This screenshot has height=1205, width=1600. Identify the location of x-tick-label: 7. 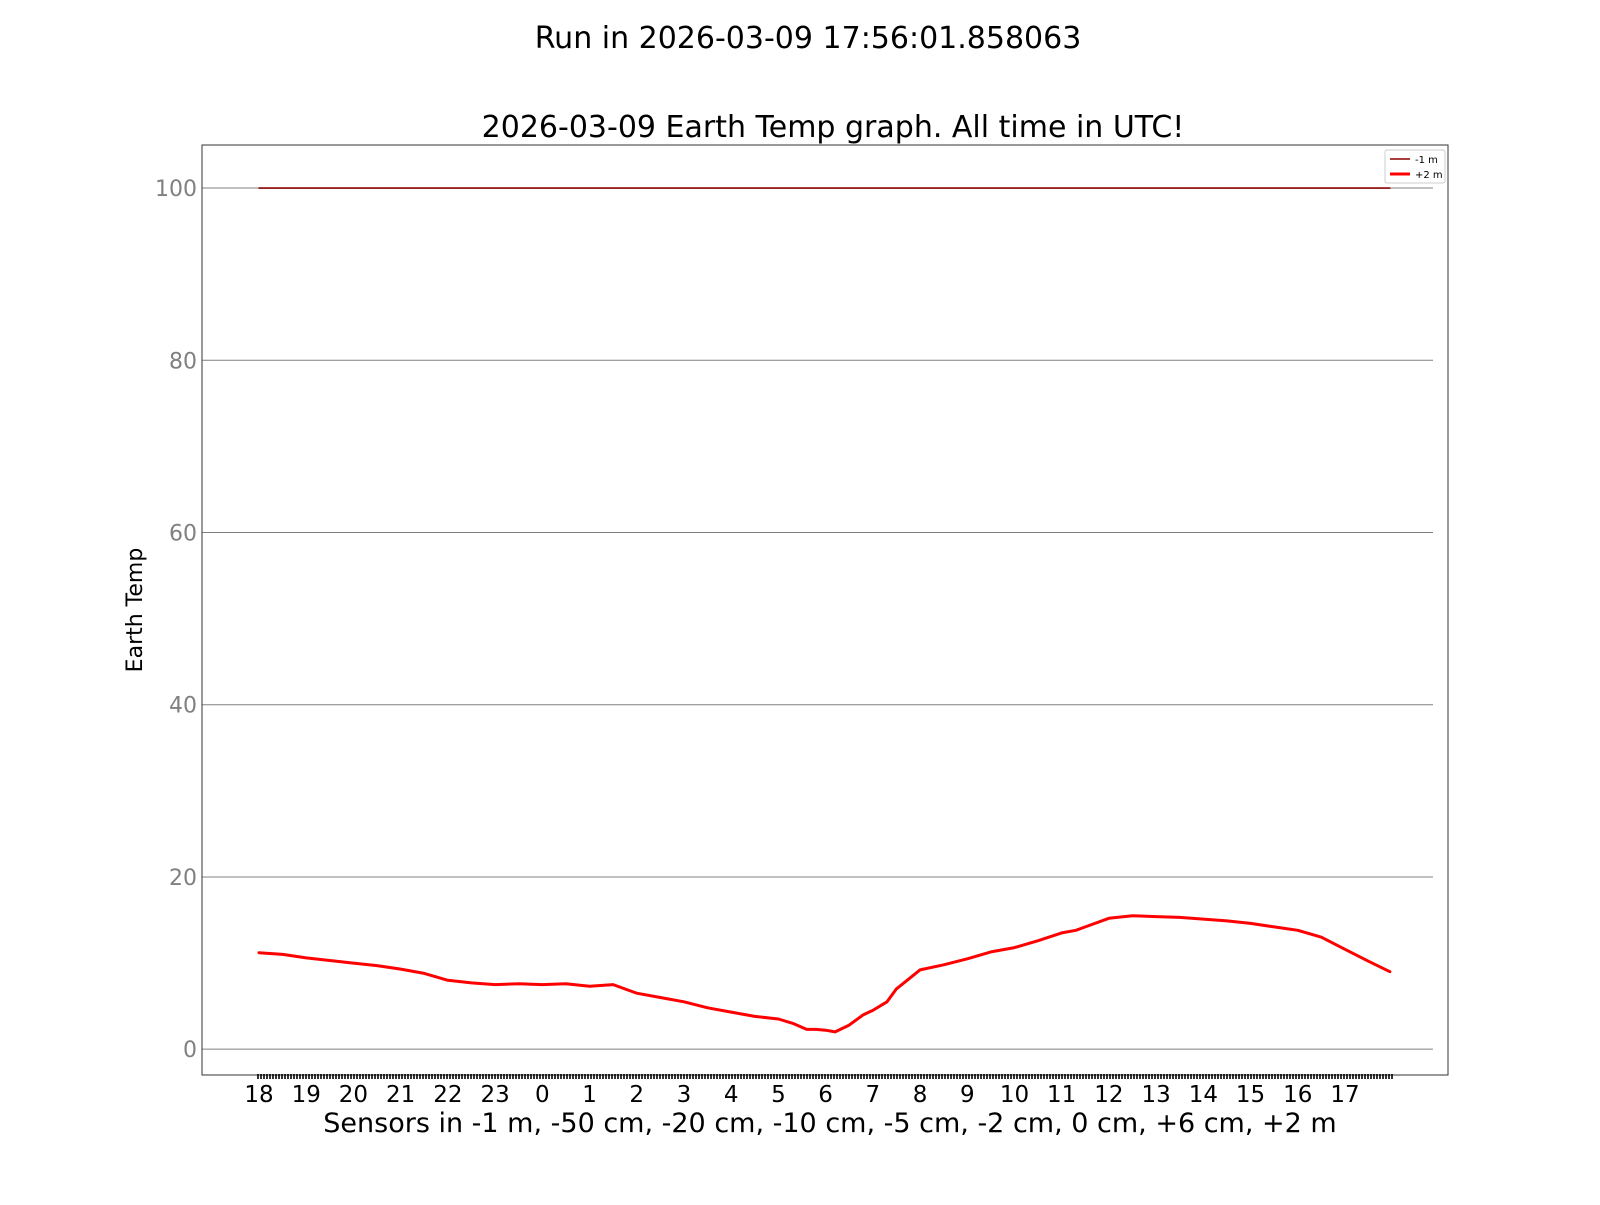
(873, 1095).